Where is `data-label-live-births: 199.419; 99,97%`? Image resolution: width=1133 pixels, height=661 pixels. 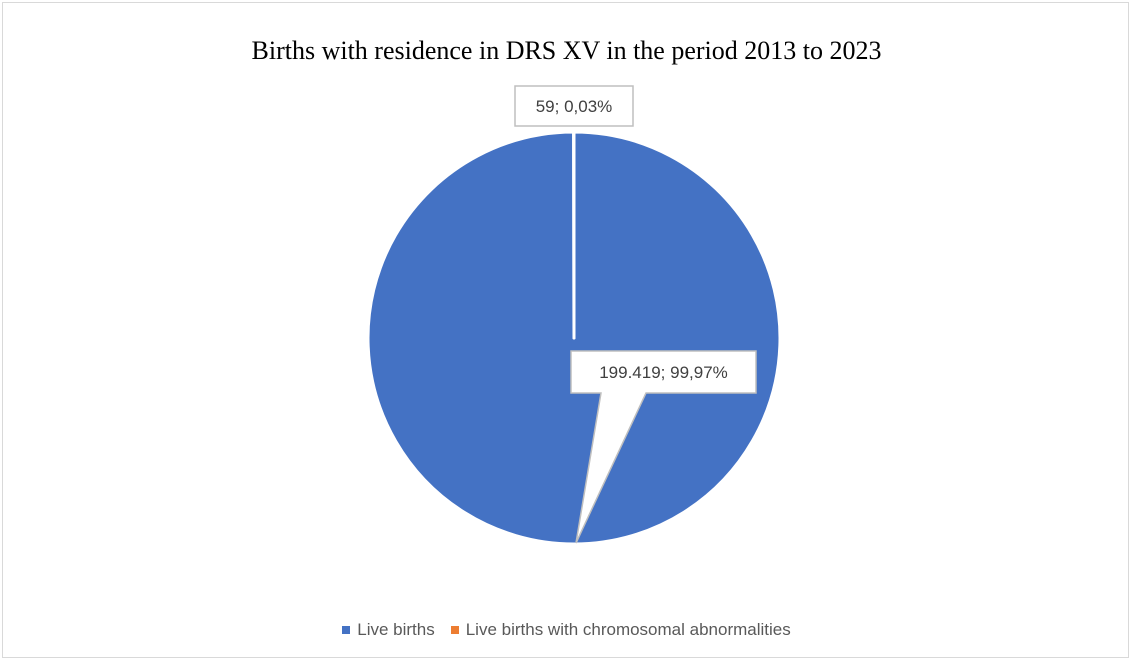
data-label-live-births: 199.419; 99,97% is located at coordinates (663, 447).